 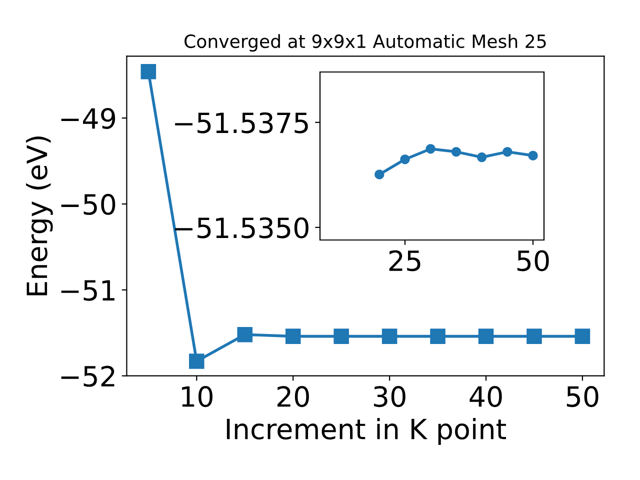 I want to click on x-tick-label: 20, so click(x=293, y=397).